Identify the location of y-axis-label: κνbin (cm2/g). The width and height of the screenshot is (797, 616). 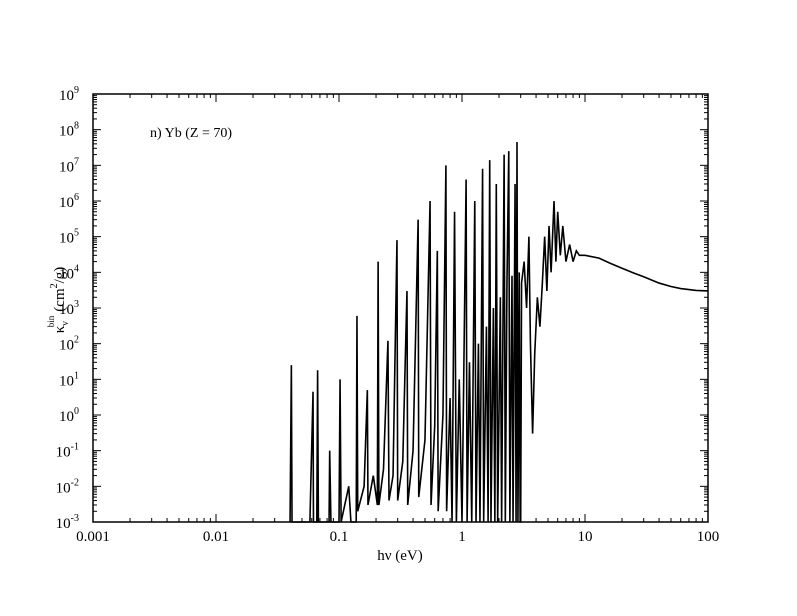
(58, 300).